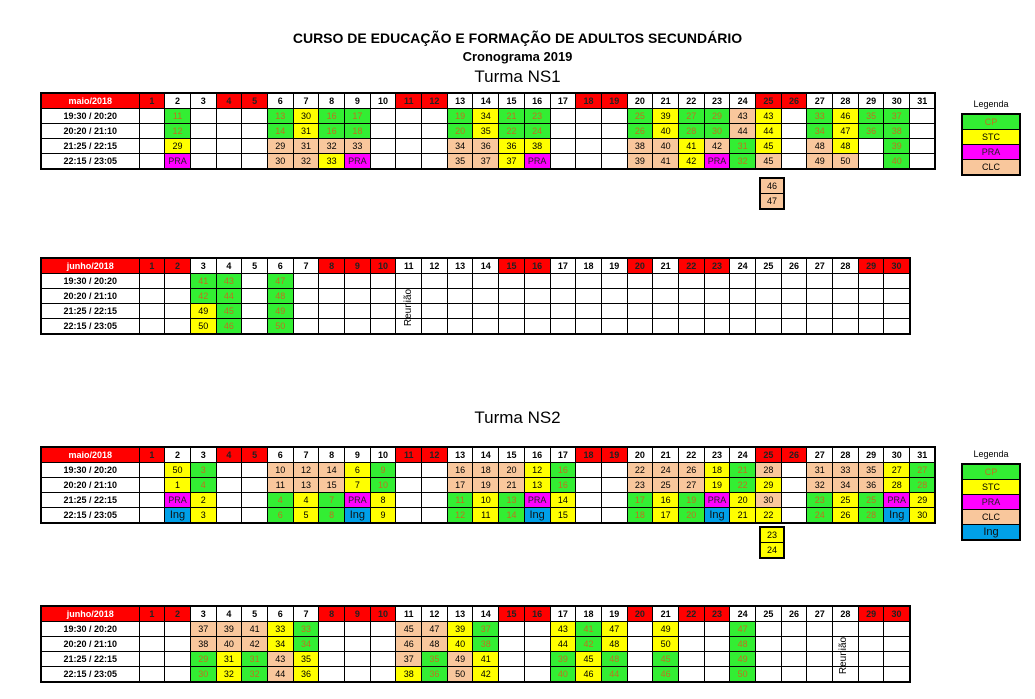 The image size is (1035, 699). Describe the element at coordinates (717, 454) in the screenshot. I see `day-header: 23` at that location.